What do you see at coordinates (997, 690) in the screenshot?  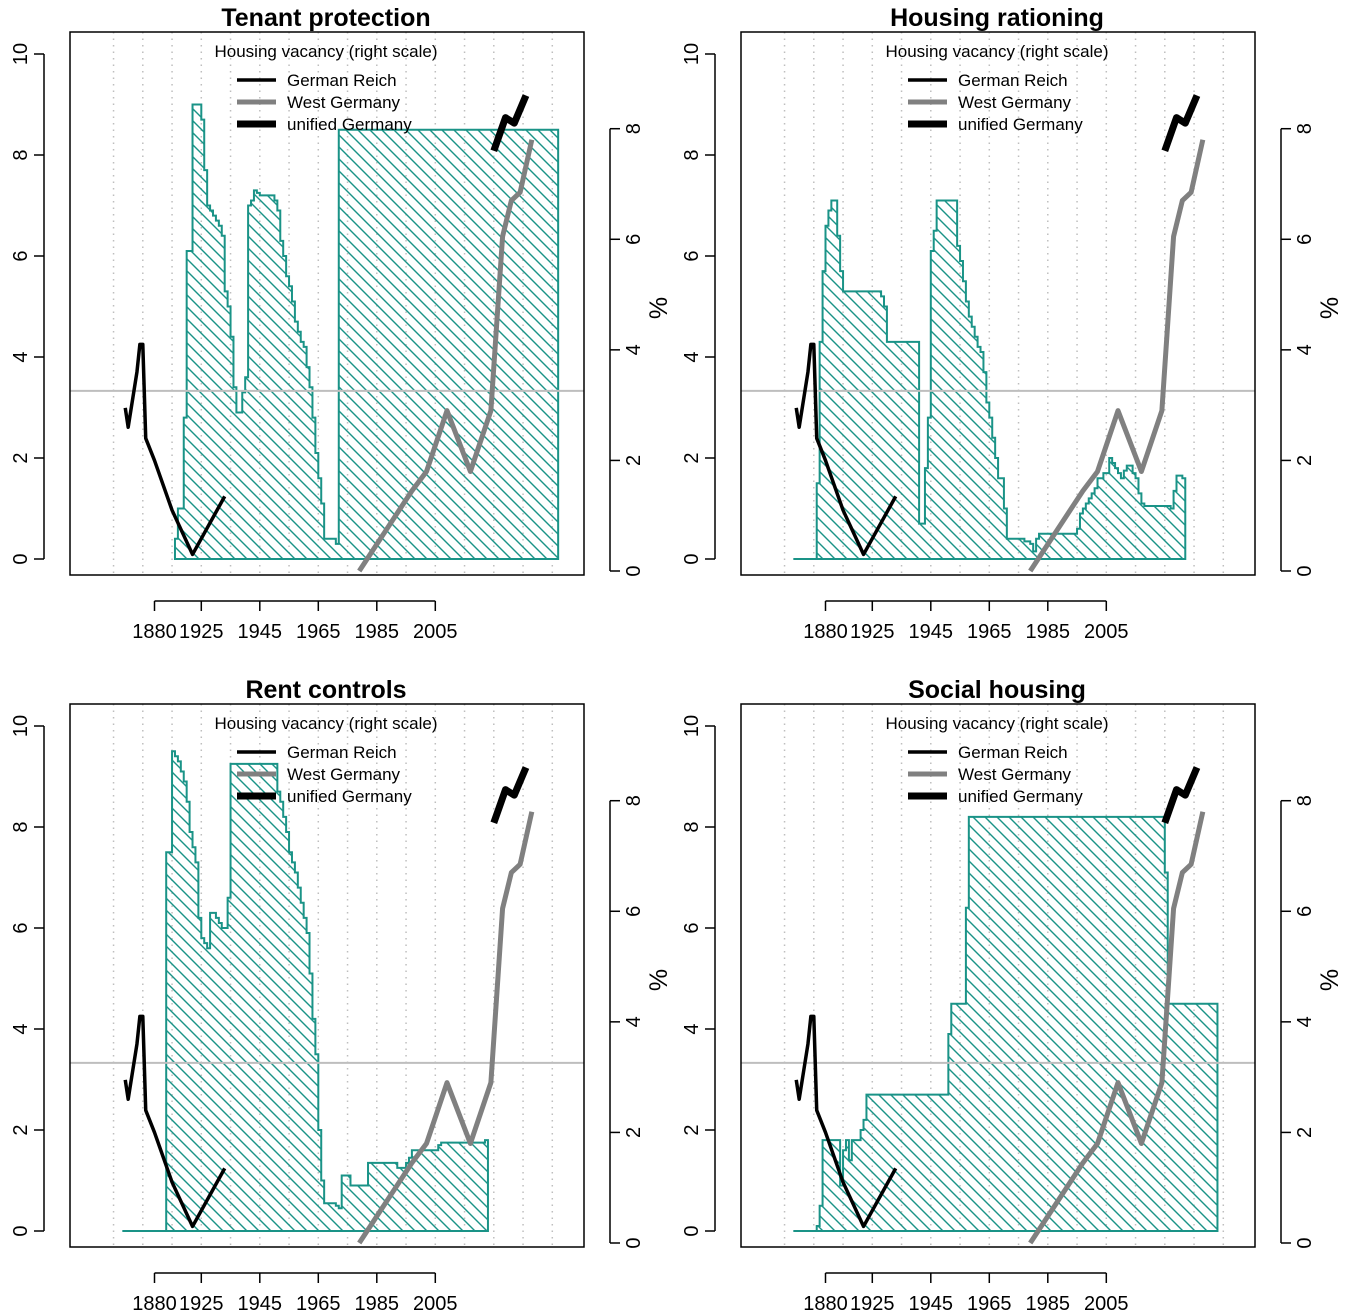 I see `chart-title: Social housing` at bounding box center [997, 690].